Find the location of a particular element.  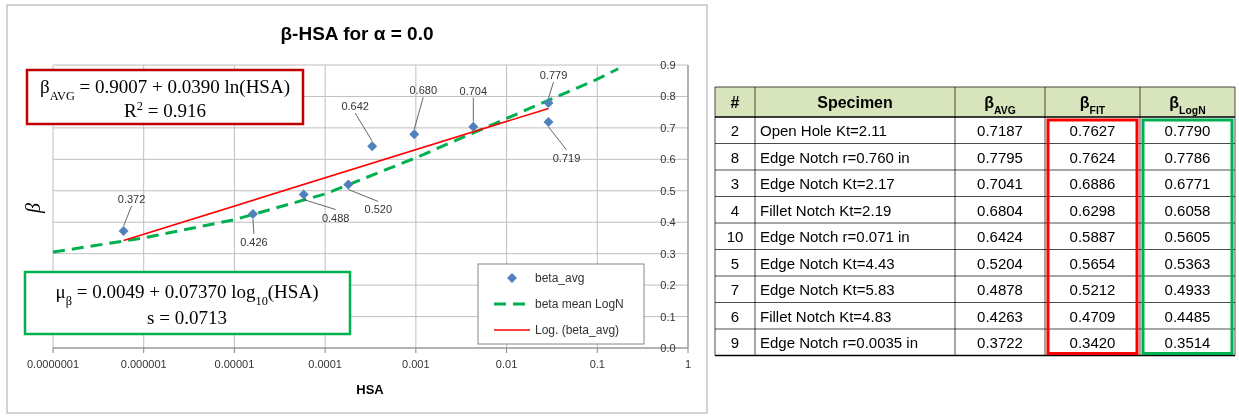

text: Edge Notch r=0.0035 in is located at coordinates (839, 342).